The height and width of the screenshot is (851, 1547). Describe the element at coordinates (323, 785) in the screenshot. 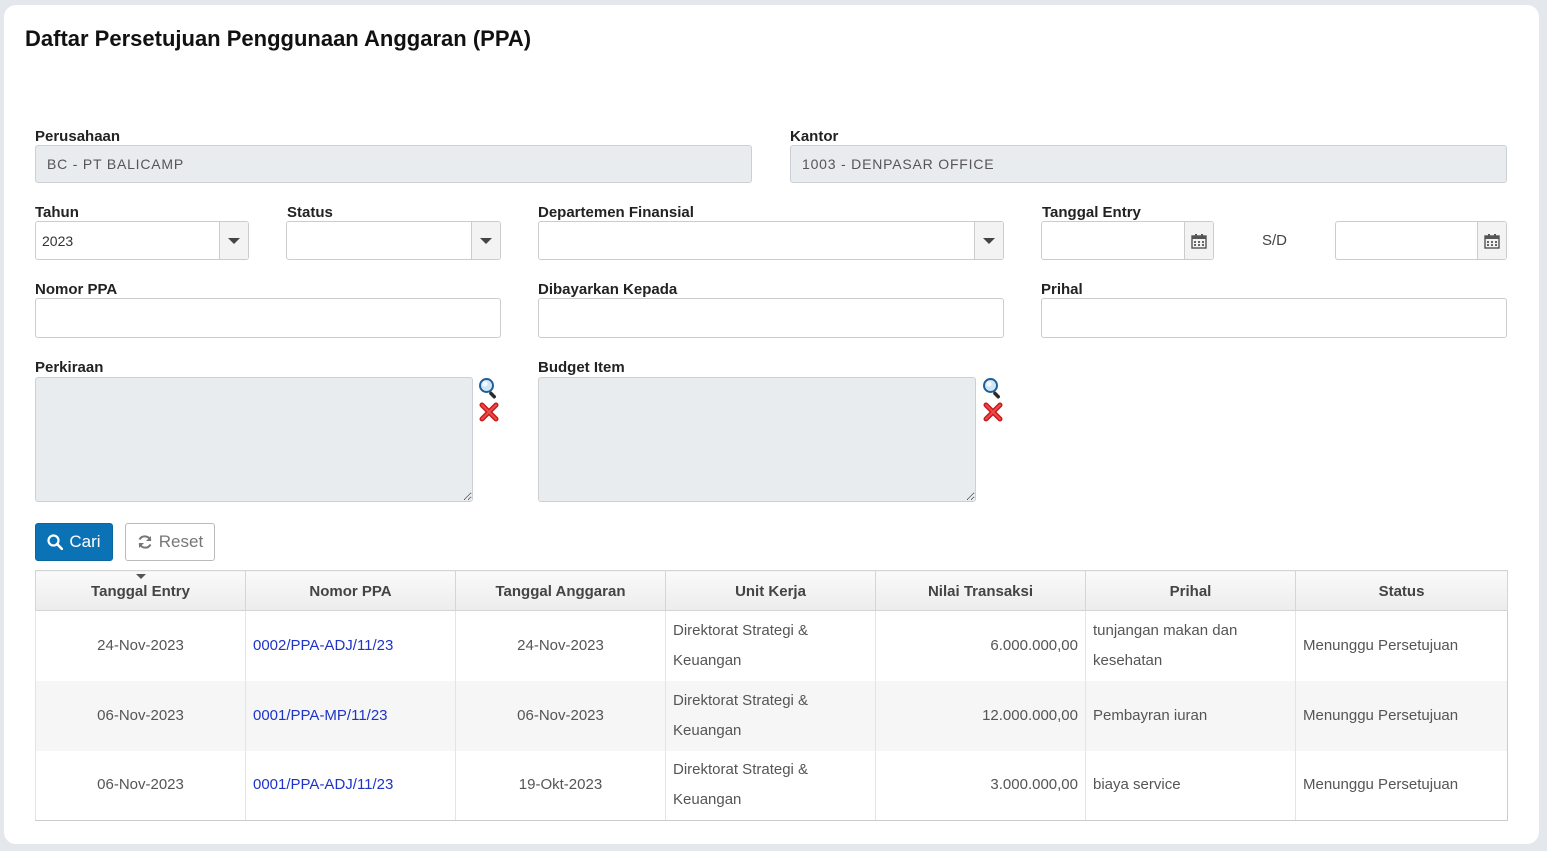

I see `nomor-ppa-link: 0001/PPA-ADJ/11/23` at that location.